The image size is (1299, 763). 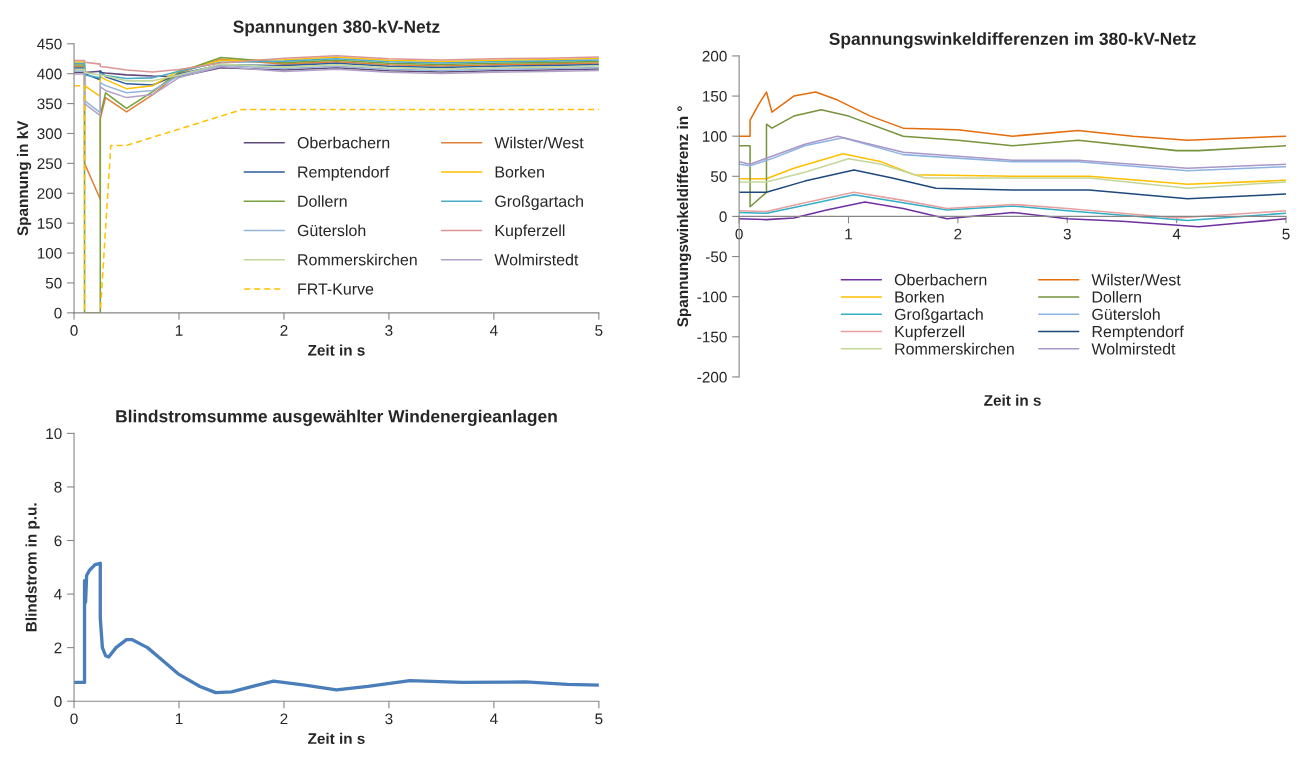 What do you see at coordinates (712, 337) in the screenshot?
I see `y-tick-label: -150` at bounding box center [712, 337].